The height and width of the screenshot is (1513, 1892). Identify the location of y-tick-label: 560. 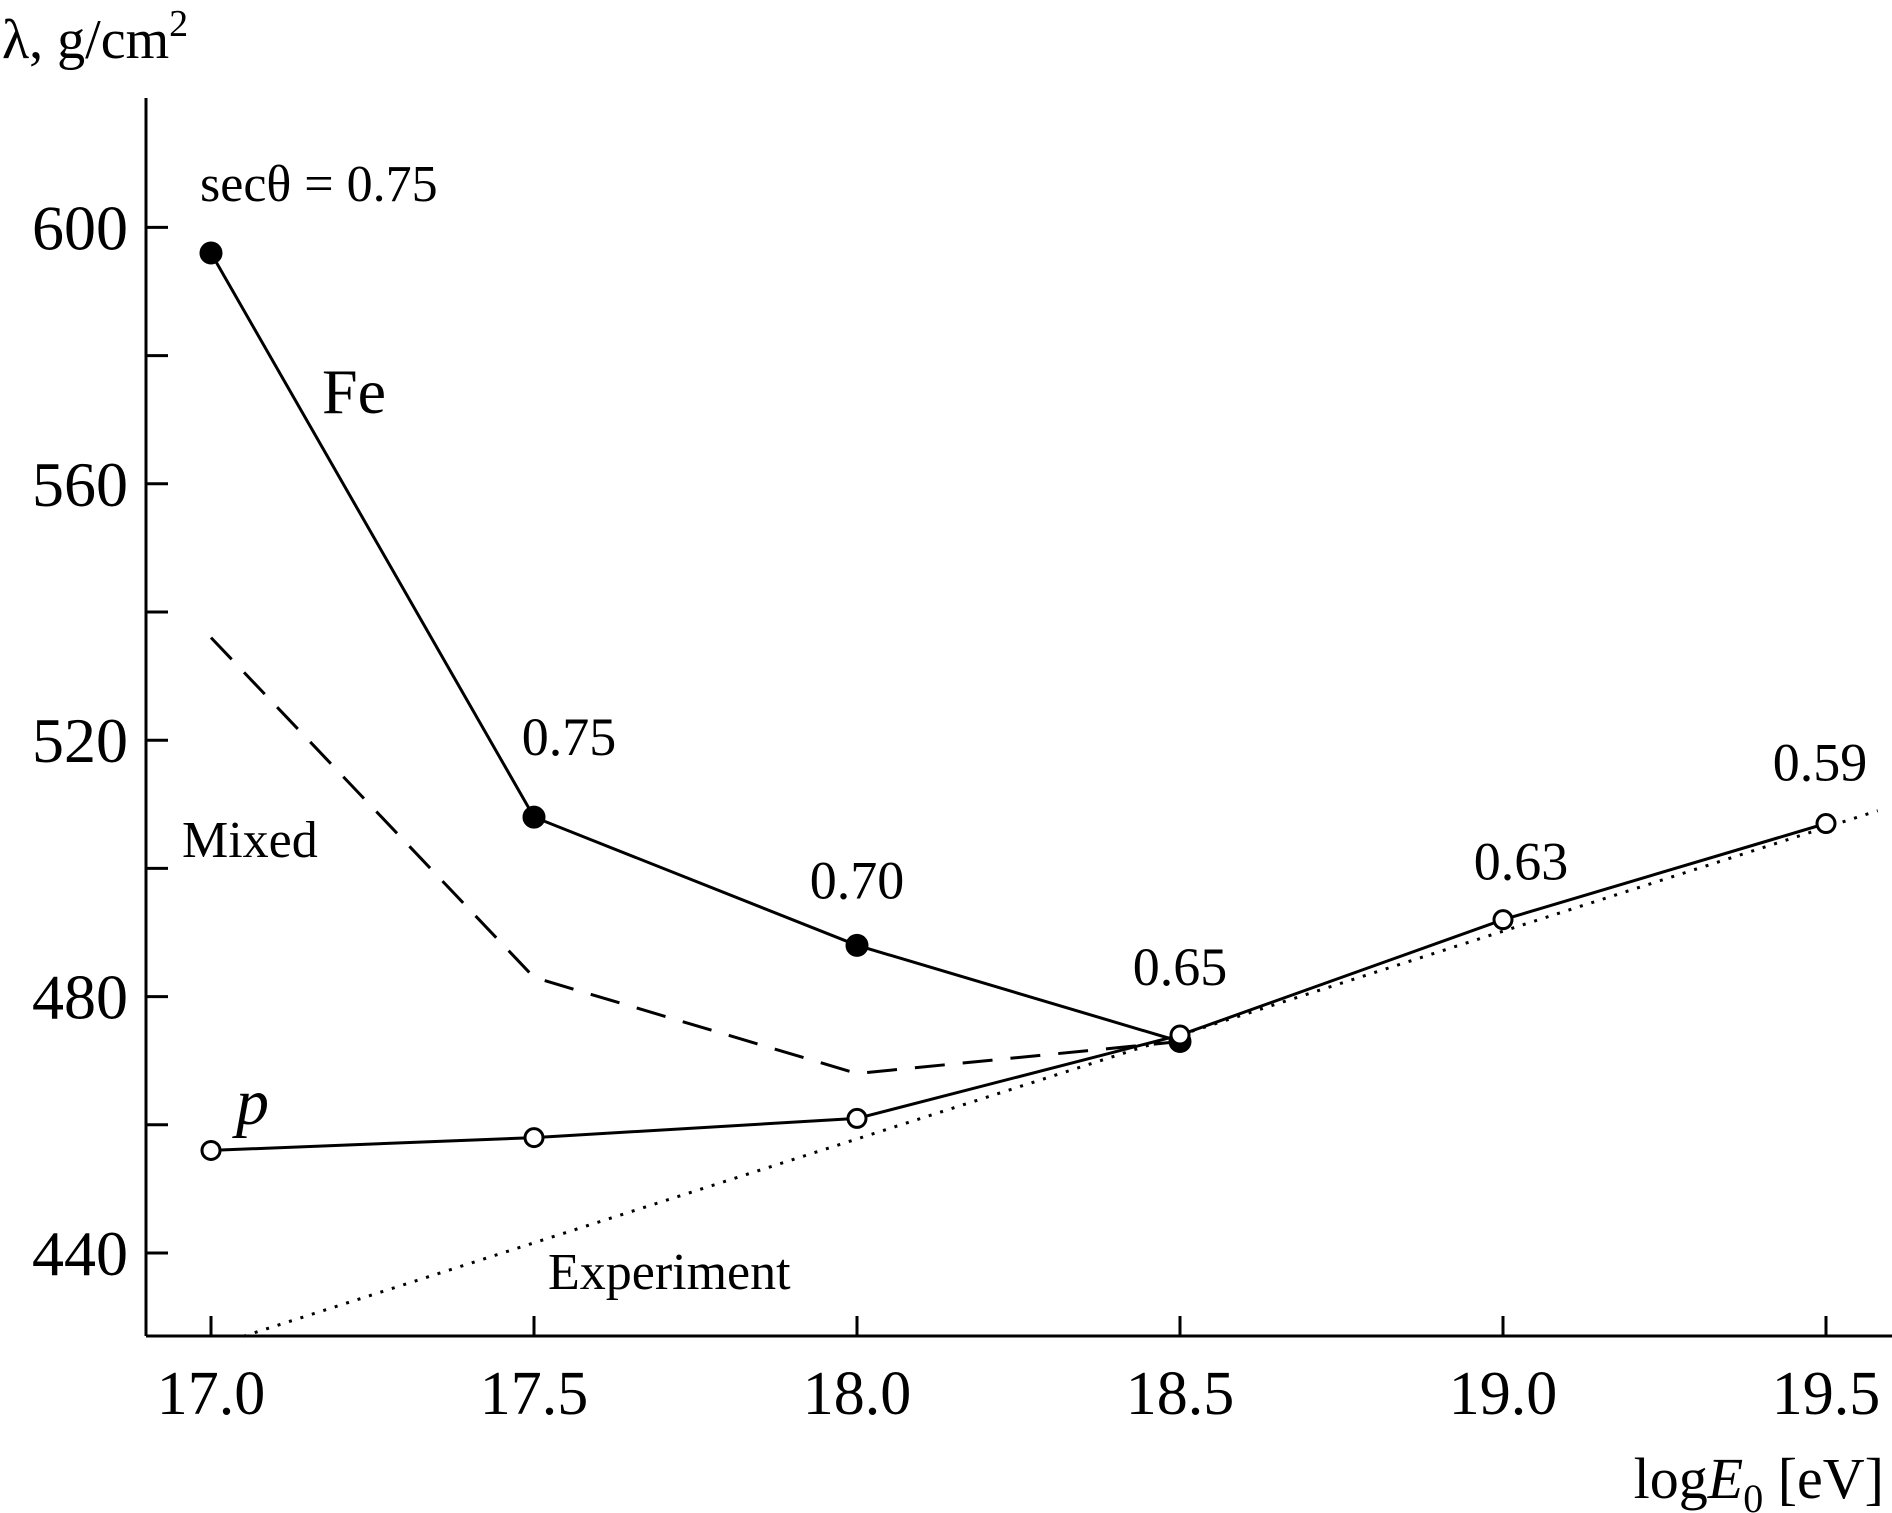
(80, 484).